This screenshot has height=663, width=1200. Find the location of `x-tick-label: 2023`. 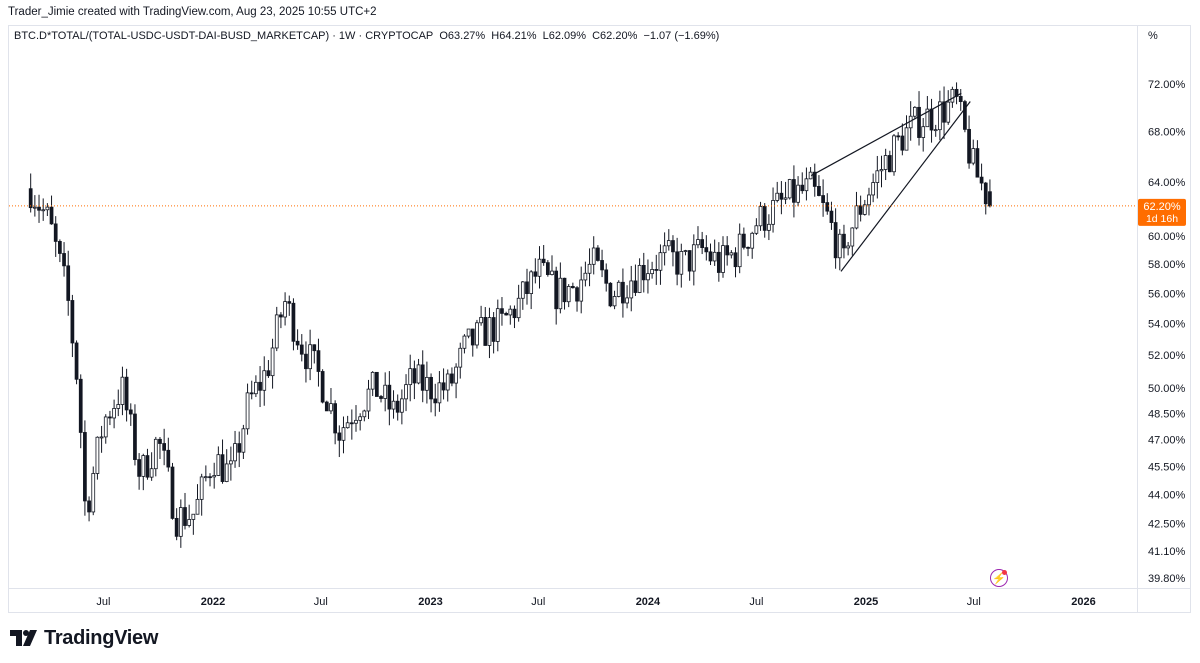

x-tick-label: 2023 is located at coordinates (430, 602).